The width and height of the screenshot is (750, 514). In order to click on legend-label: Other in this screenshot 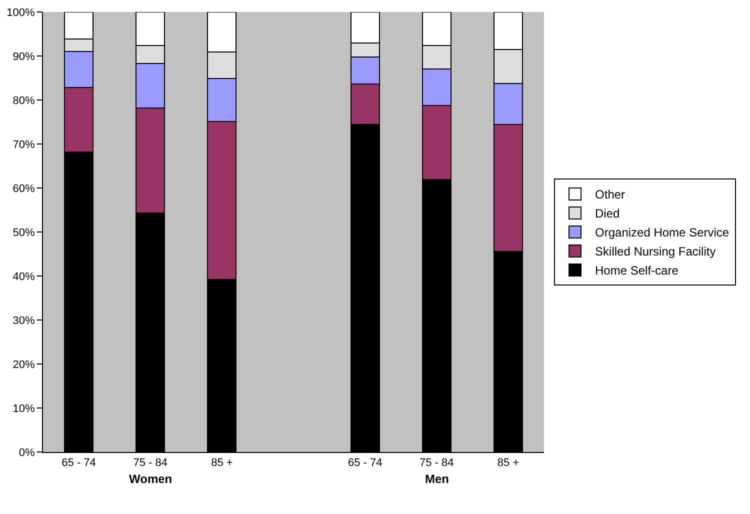, I will do `click(610, 195)`.